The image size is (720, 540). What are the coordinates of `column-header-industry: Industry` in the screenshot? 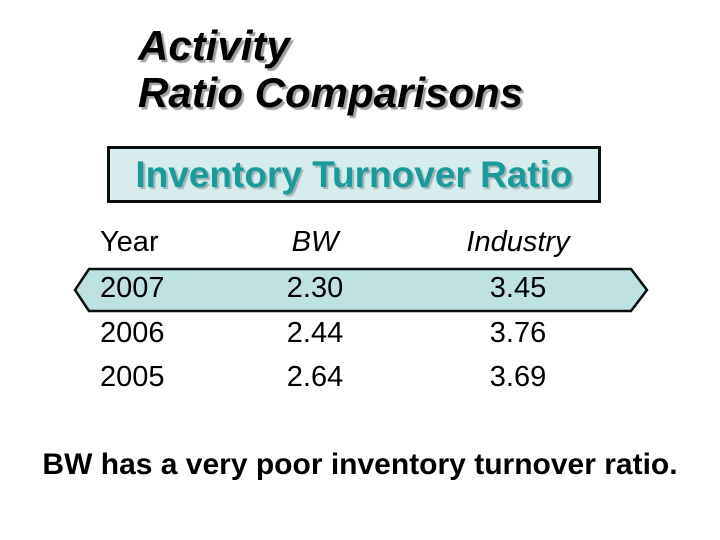 It's located at (518, 242).